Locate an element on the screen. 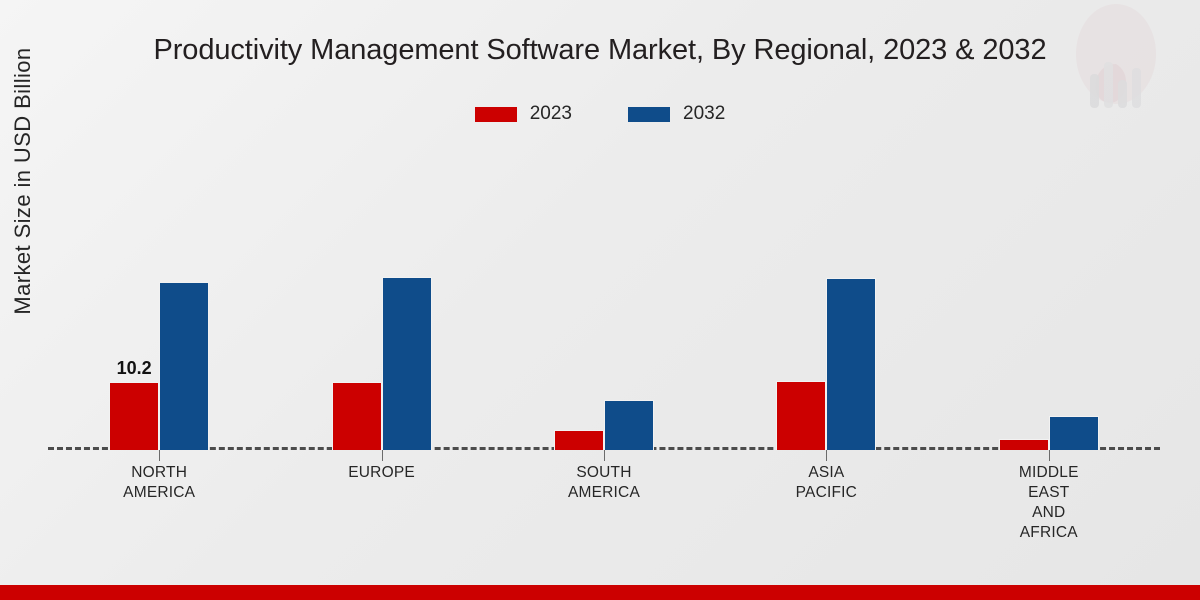  category-label-europe: EUROPE is located at coordinates (381, 472).